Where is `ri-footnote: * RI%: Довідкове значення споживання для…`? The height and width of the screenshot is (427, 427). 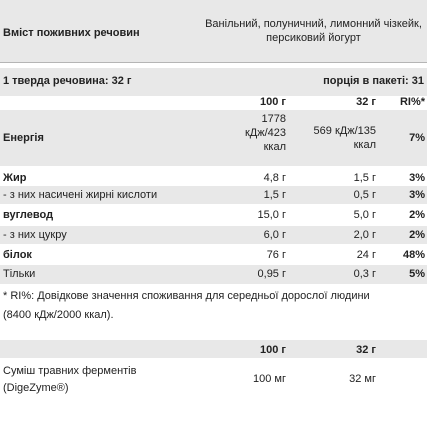
ri-footnote: * RI%: Довідкове значення споживання для… is located at coordinates (186, 305).